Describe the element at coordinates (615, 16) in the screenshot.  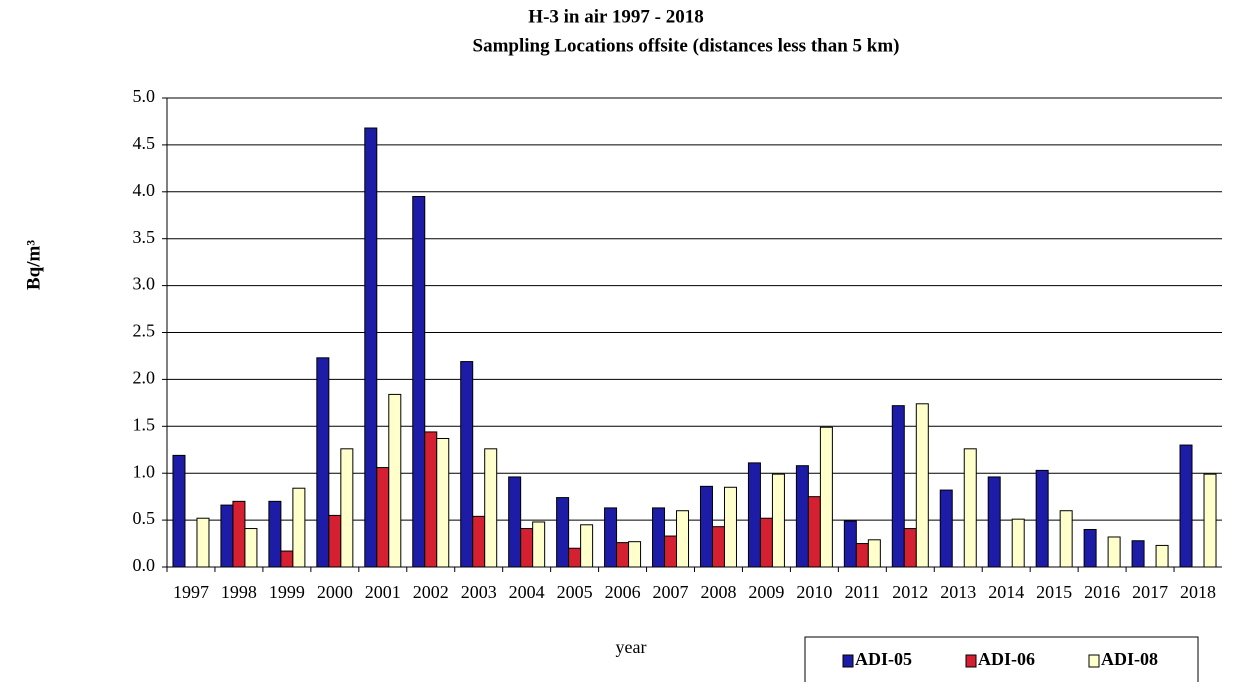
I see `chart-title: H-3 in air 1997 - 2018` at that location.